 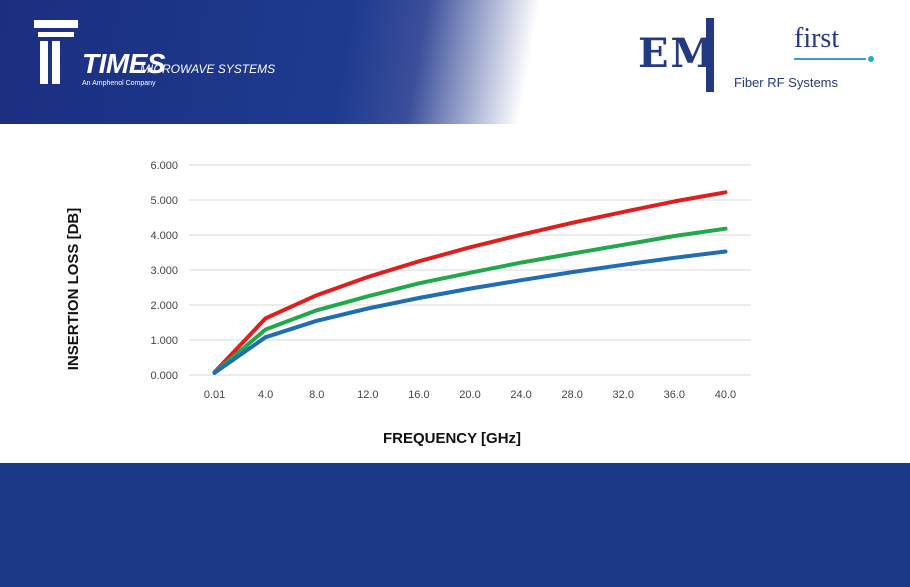 What do you see at coordinates (164, 166) in the screenshot?
I see `y-tick-label: 6.000` at bounding box center [164, 166].